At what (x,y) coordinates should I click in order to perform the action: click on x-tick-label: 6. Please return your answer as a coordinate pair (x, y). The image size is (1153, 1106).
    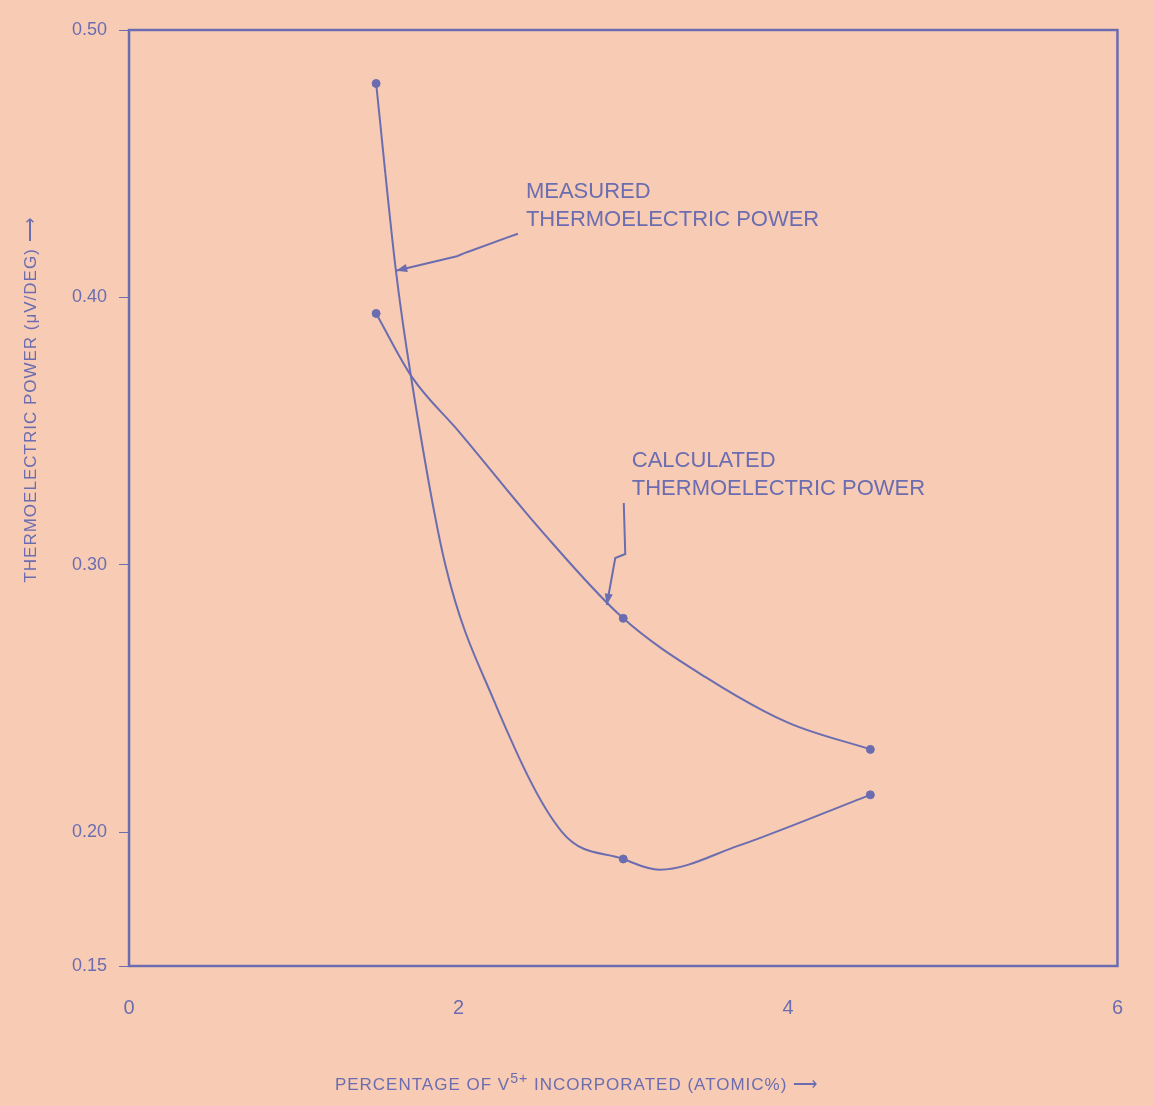
    Looking at the image, I should click on (1117, 1006).